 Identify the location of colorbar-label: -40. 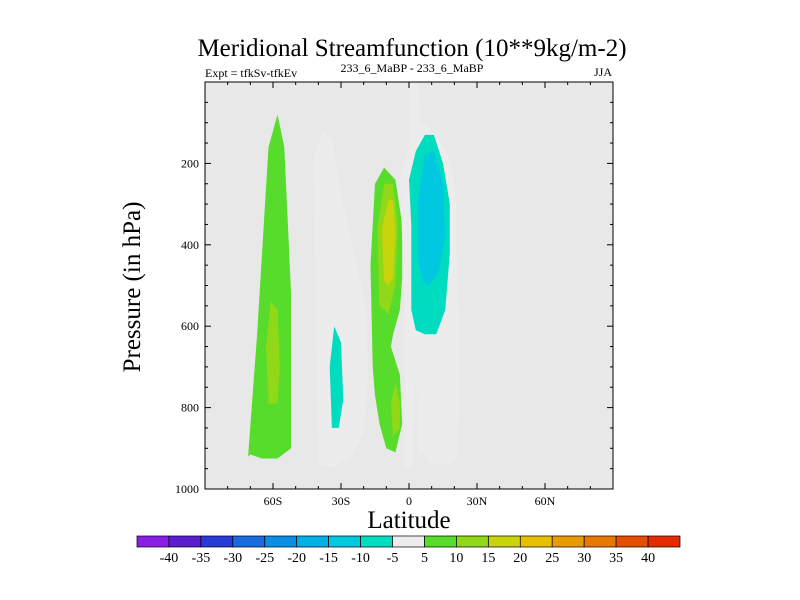
(169, 558).